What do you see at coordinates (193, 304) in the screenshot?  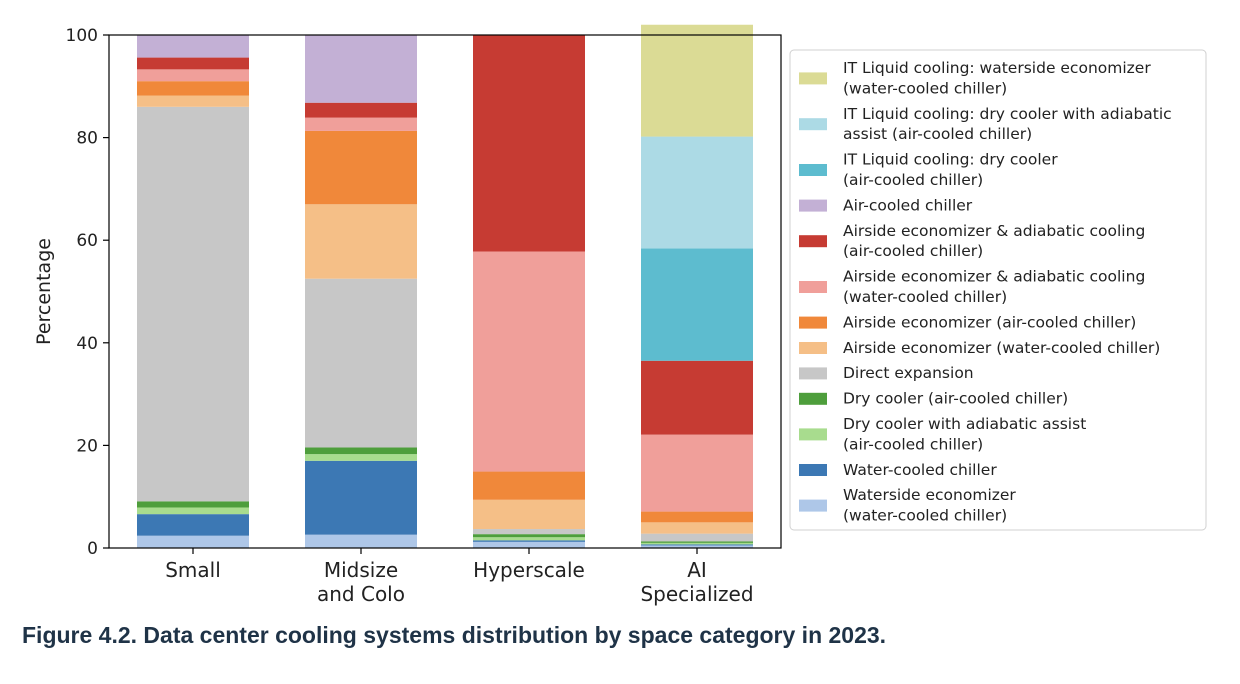 I see `bar-segment-small-direct-expansion` at bounding box center [193, 304].